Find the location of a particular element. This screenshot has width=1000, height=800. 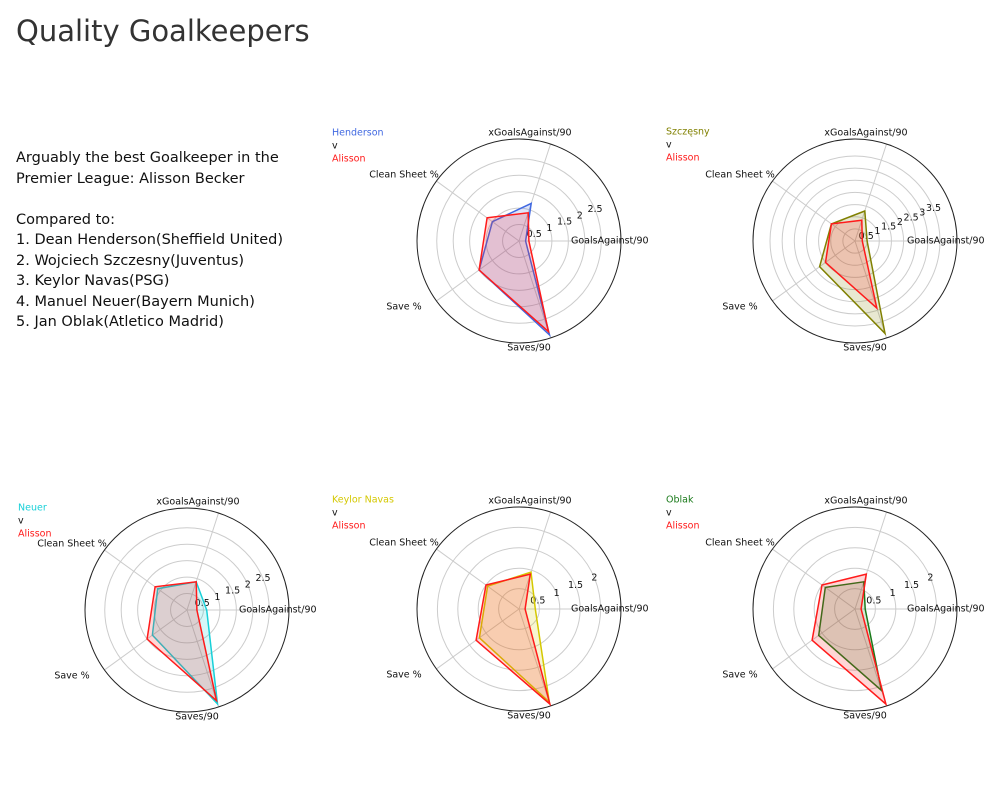

description-line: 4. Manuel Neuer(Bayern Munich) is located at coordinates (135, 301).